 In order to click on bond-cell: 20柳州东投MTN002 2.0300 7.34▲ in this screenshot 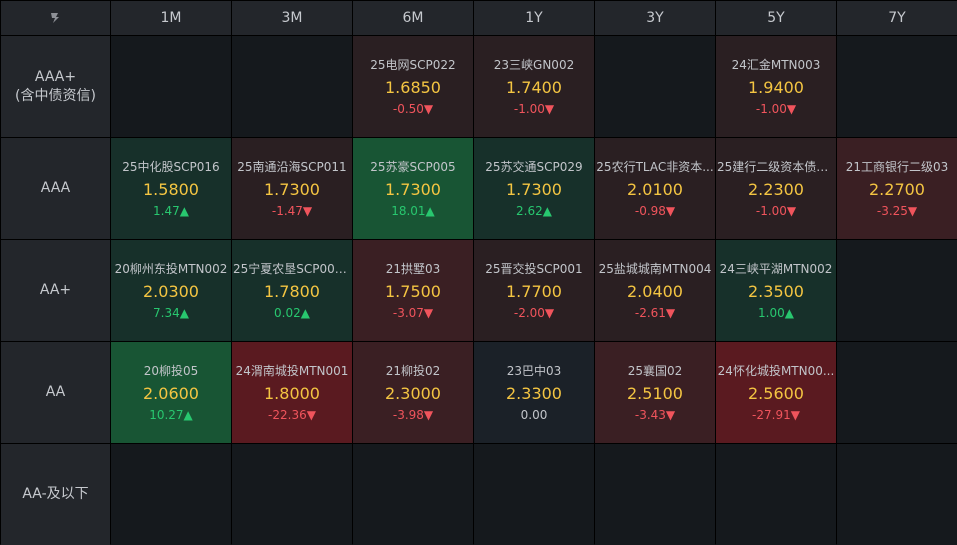, I will do `click(171, 290)`.